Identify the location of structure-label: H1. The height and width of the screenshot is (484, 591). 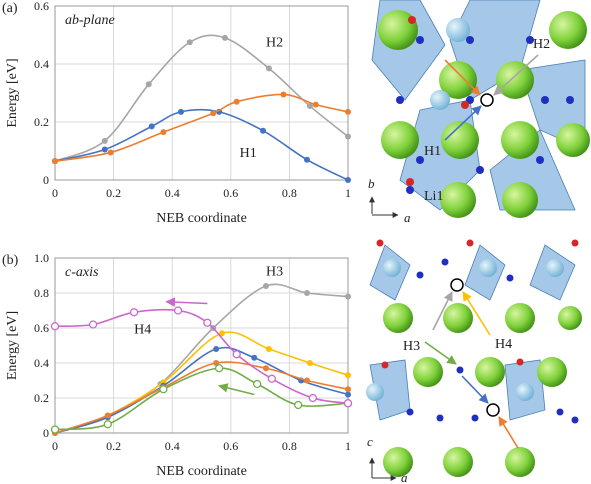
(432, 151).